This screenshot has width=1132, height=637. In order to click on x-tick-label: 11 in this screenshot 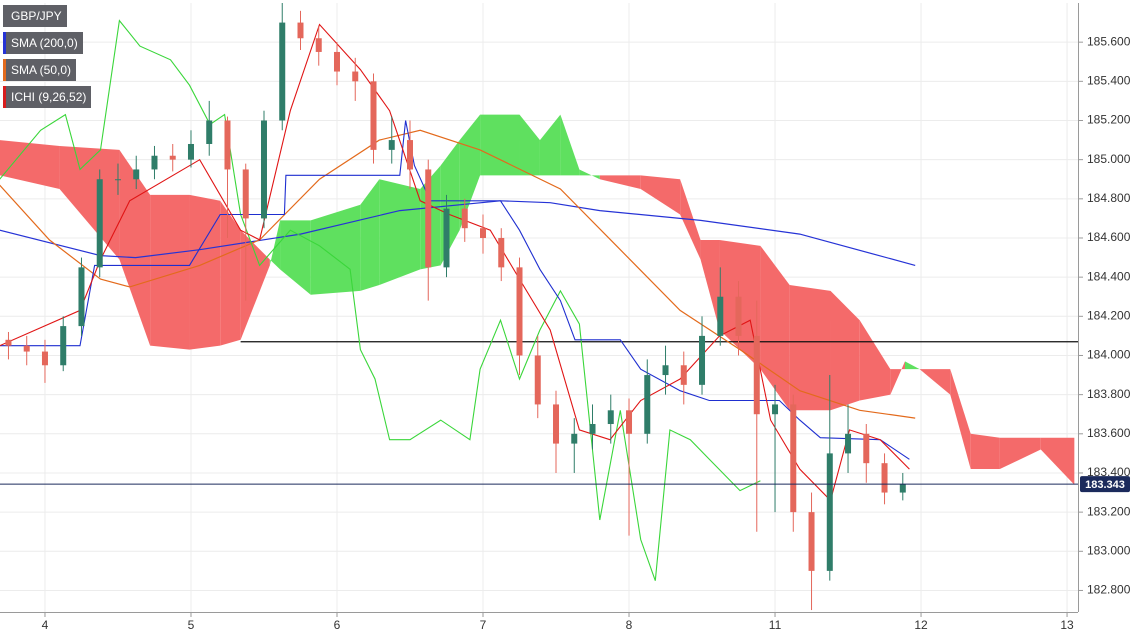, I will do `click(775, 625)`.